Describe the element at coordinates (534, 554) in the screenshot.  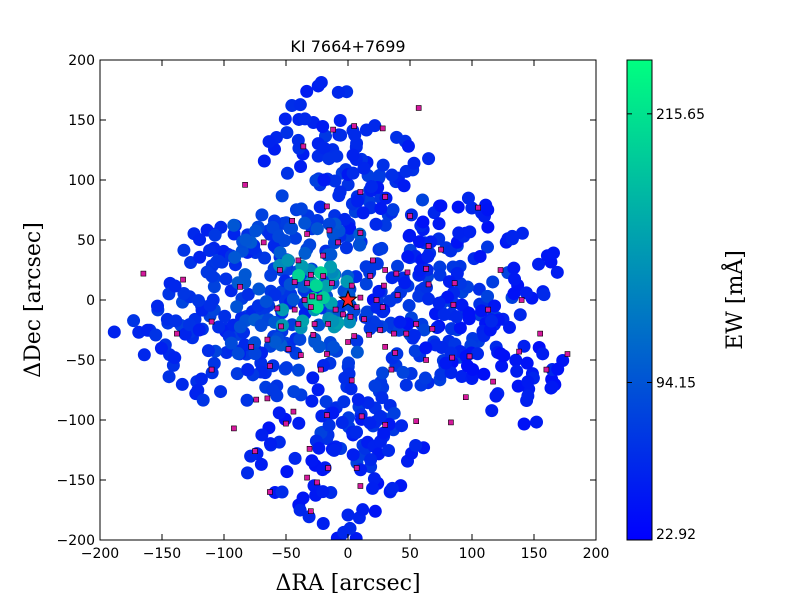
I see `x-tick-label: 150` at that location.